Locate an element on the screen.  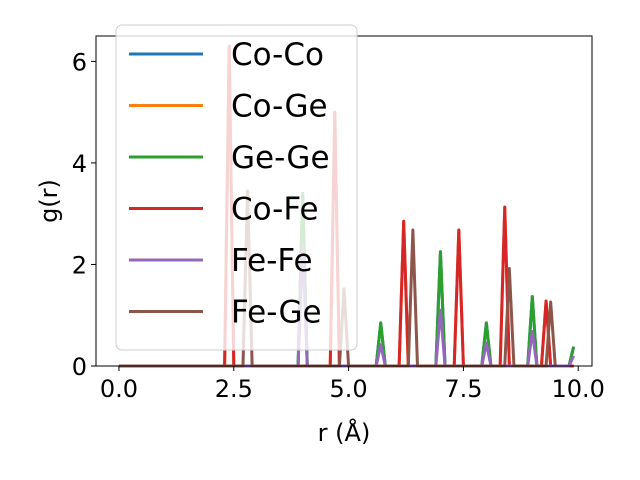
x-tick-label: 10.0 is located at coordinates (578, 389).